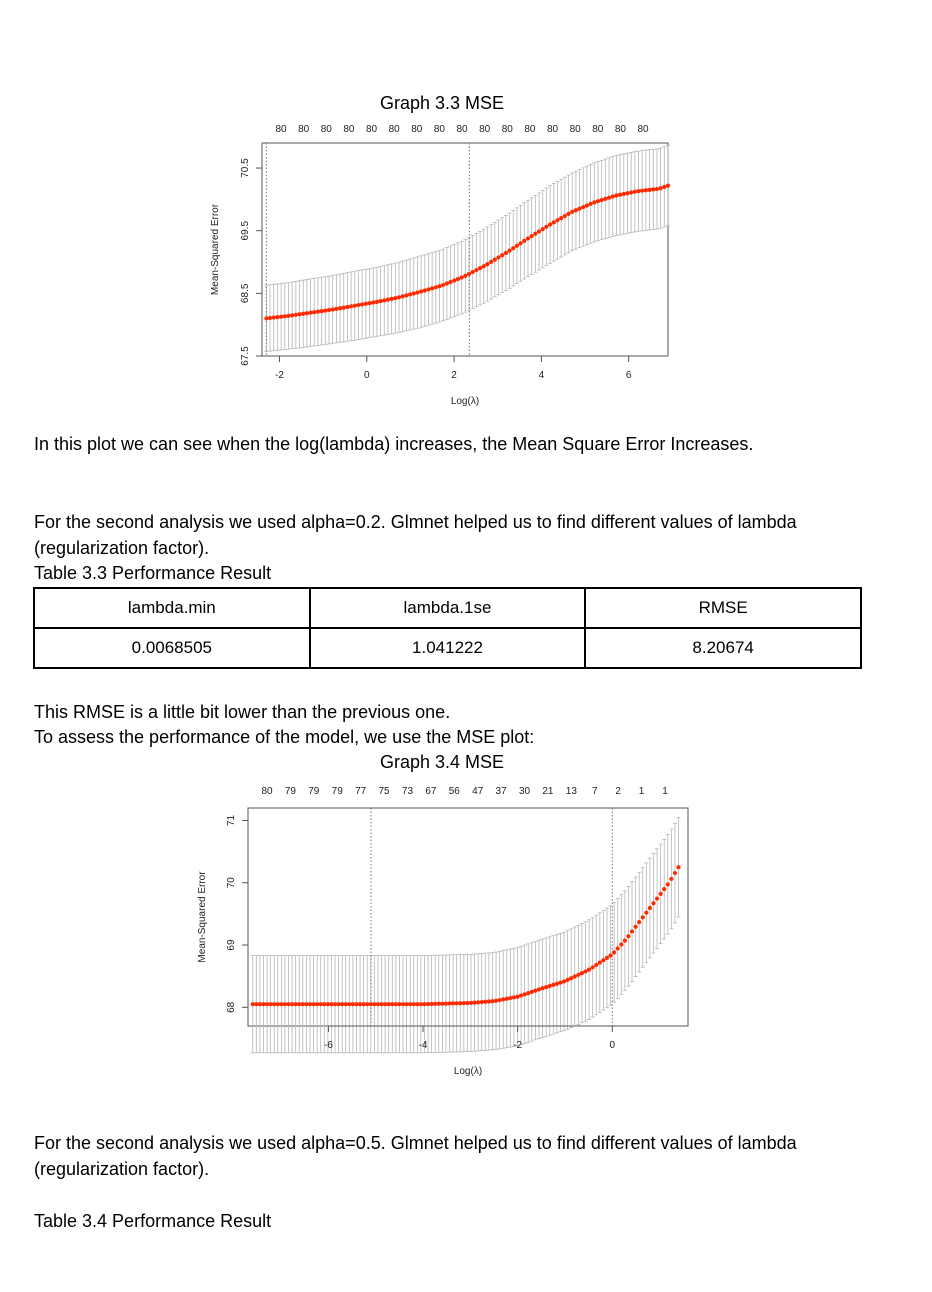 The image size is (932, 1292). I want to click on header-rmse: RMSE, so click(723, 608).